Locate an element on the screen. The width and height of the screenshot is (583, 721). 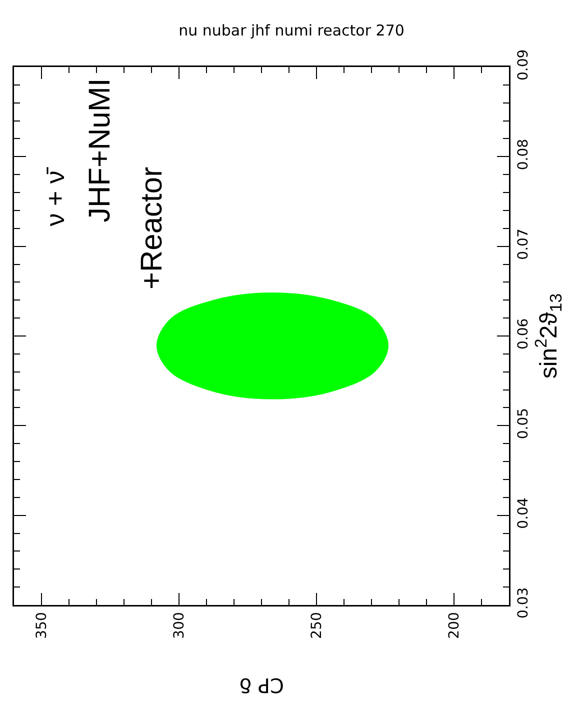
x-tick-label: 250 is located at coordinates (317, 625).